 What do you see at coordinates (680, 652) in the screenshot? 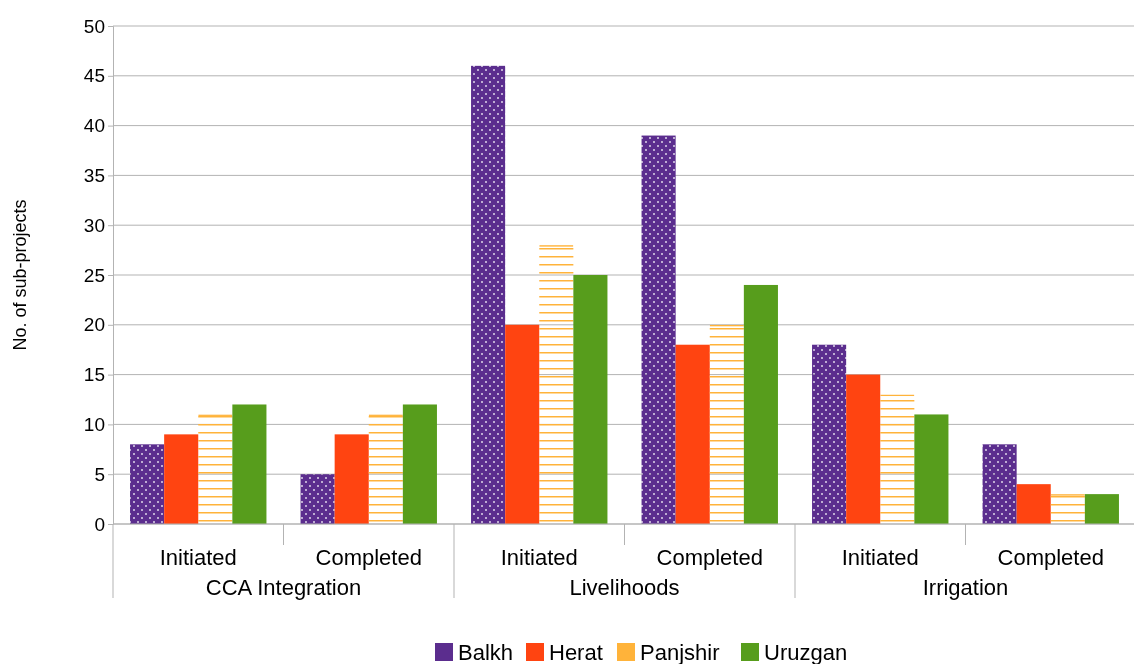
I see `legend-label: Panjshir` at bounding box center [680, 652].